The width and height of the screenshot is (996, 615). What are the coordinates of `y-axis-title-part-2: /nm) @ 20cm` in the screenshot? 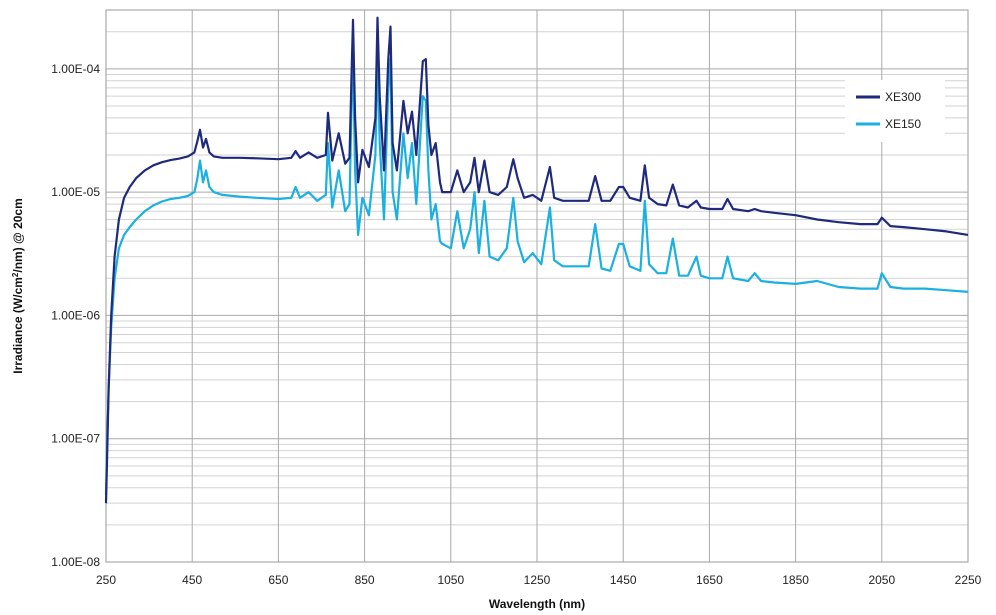 It's located at (18, 235).